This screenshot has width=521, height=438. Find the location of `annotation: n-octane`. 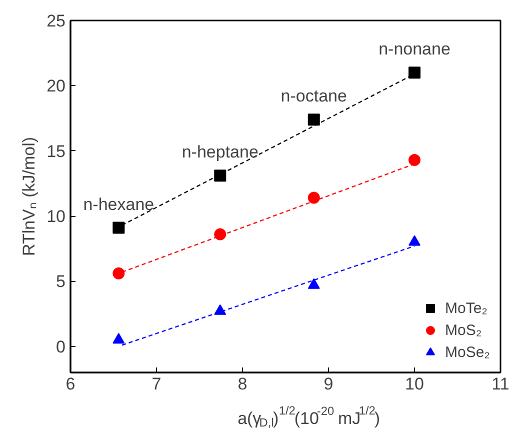

annotation: n-octane is located at coordinates (313, 96).